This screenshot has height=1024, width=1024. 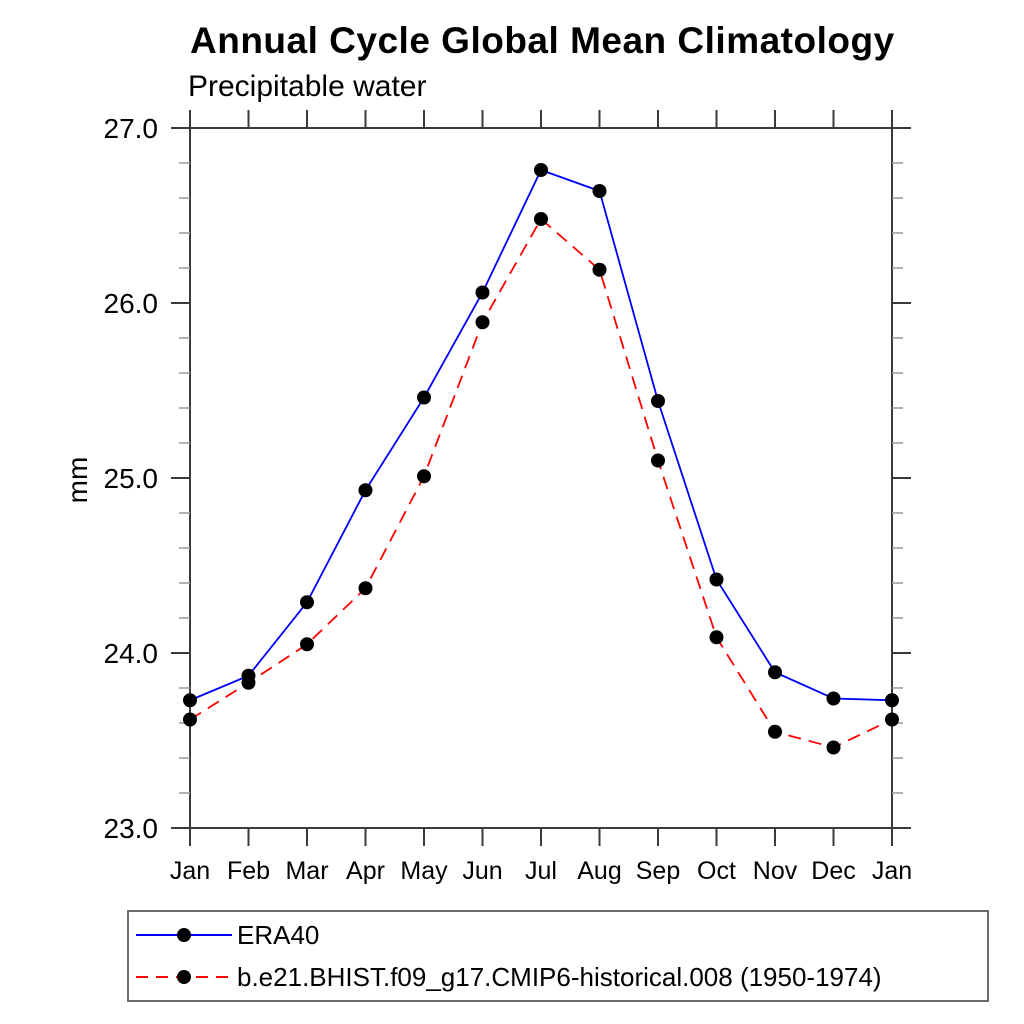 What do you see at coordinates (560, 935) in the screenshot?
I see `legend-entry: ERA40` at bounding box center [560, 935].